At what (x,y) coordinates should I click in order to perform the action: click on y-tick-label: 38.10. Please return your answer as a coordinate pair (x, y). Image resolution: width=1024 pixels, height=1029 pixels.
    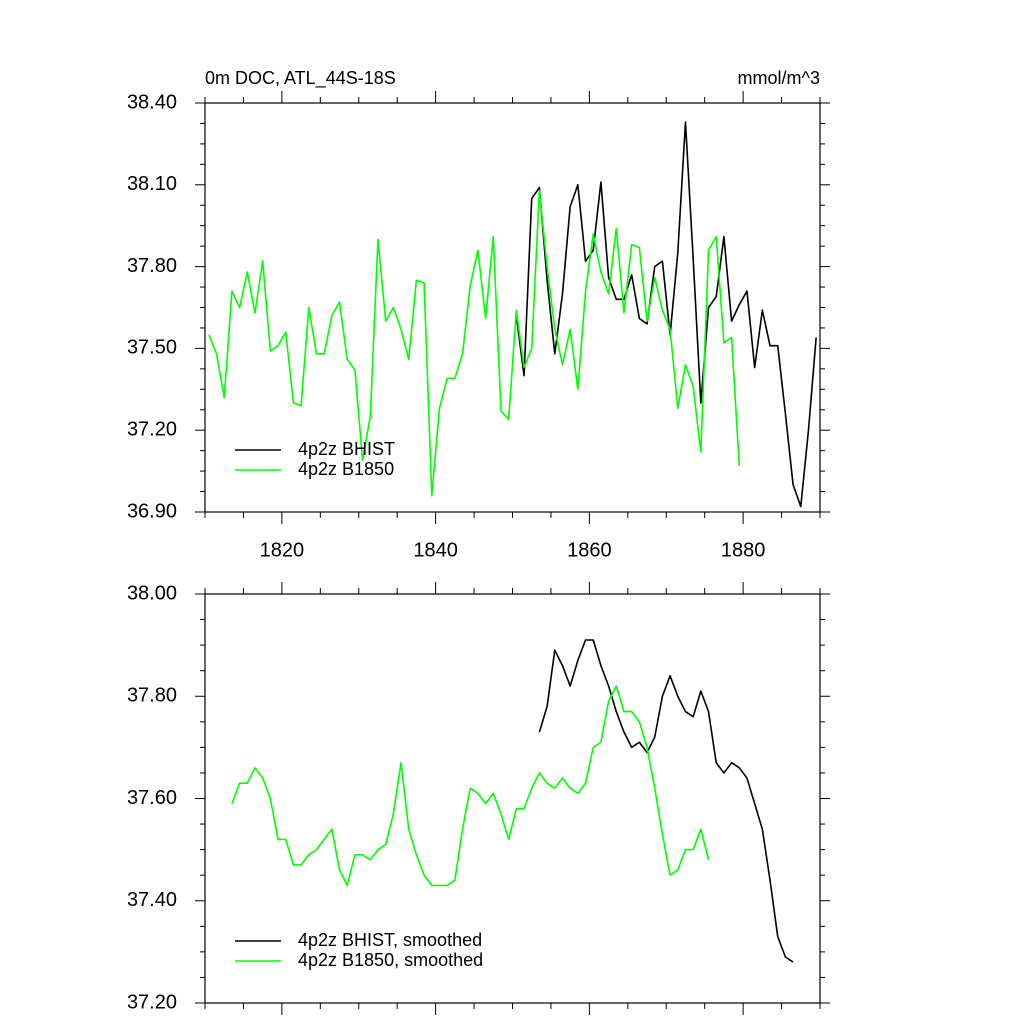
    Looking at the image, I should click on (152, 184).